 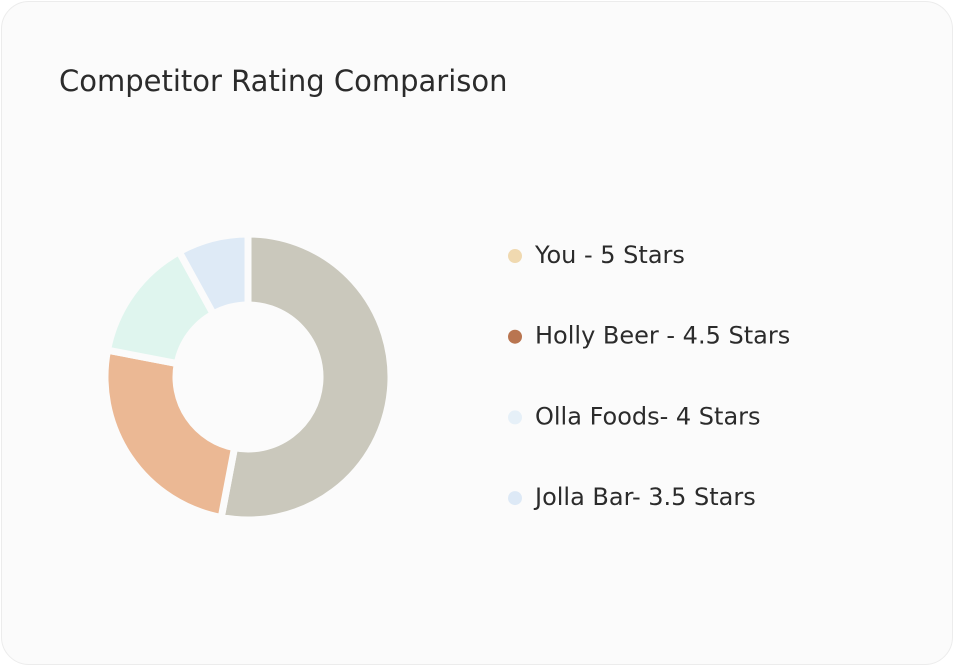 I want to click on legend-label: You - 5 Stars, so click(x=609, y=255).